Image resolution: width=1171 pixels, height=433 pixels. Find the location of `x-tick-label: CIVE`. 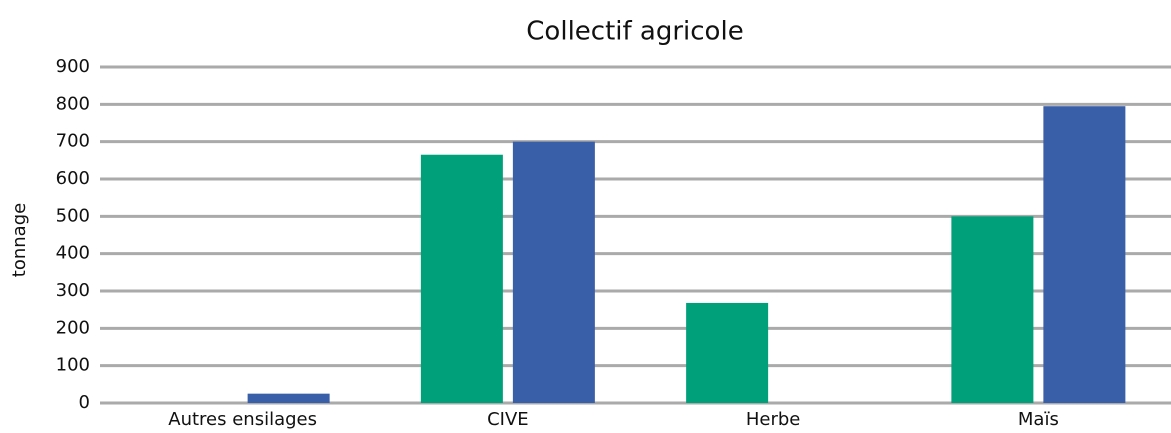

x-tick-label: CIVE is located at coordinates (508, 419).